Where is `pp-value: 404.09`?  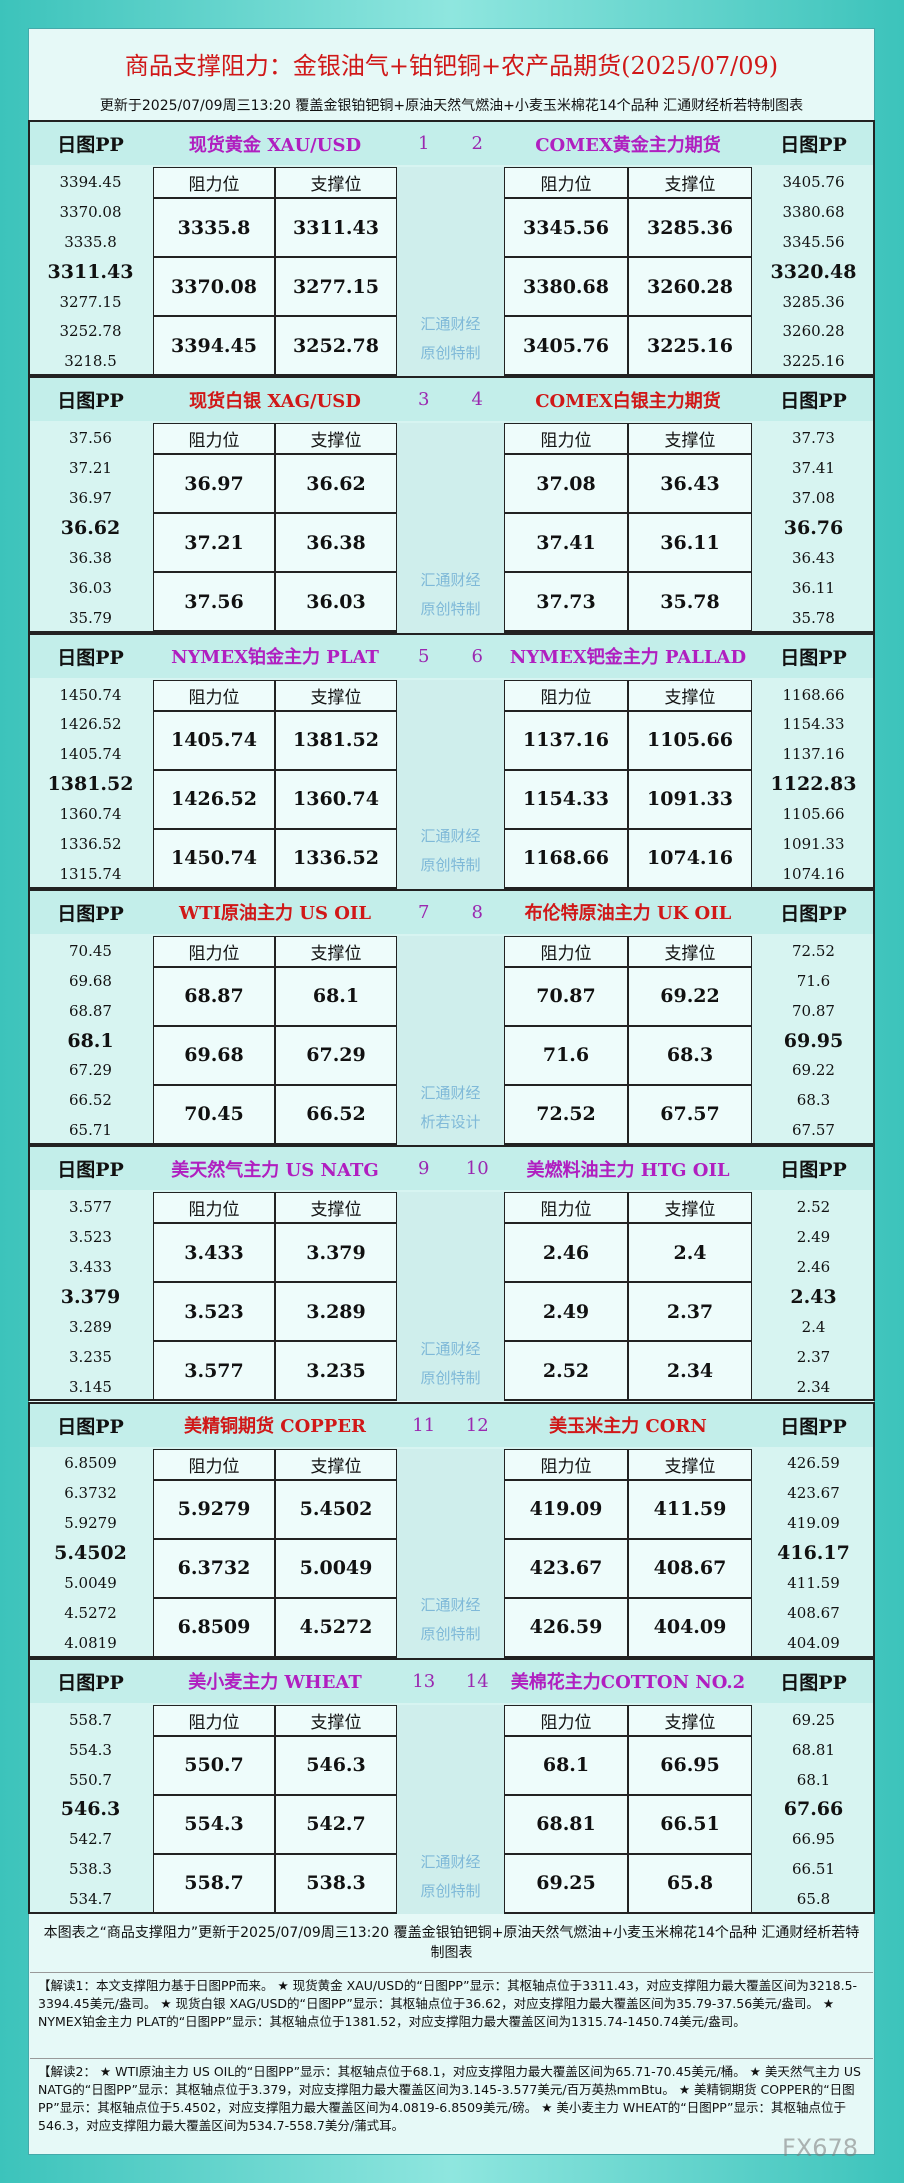 pp-value: 404.09 is located at coordinates (813, 1642).